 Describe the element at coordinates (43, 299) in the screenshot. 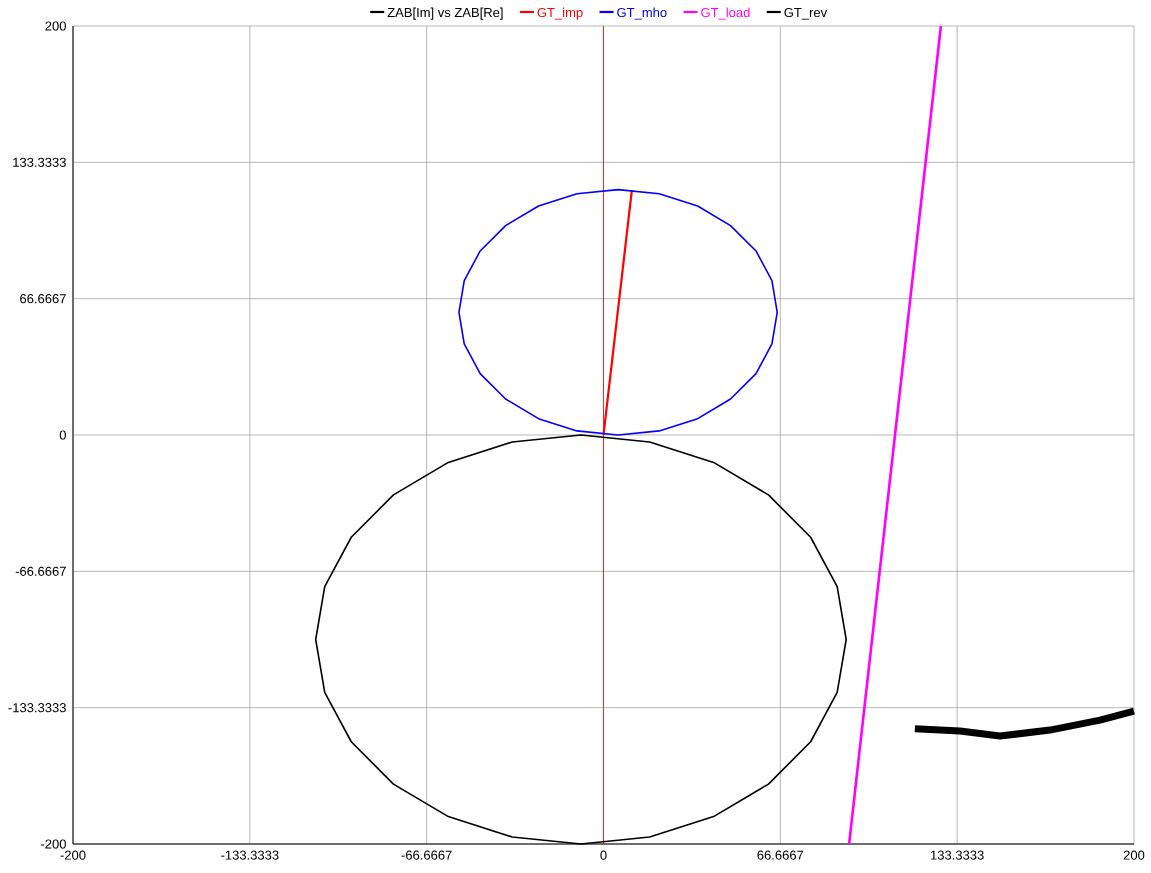

I see `y-tick-label: 66.6667` at that location.